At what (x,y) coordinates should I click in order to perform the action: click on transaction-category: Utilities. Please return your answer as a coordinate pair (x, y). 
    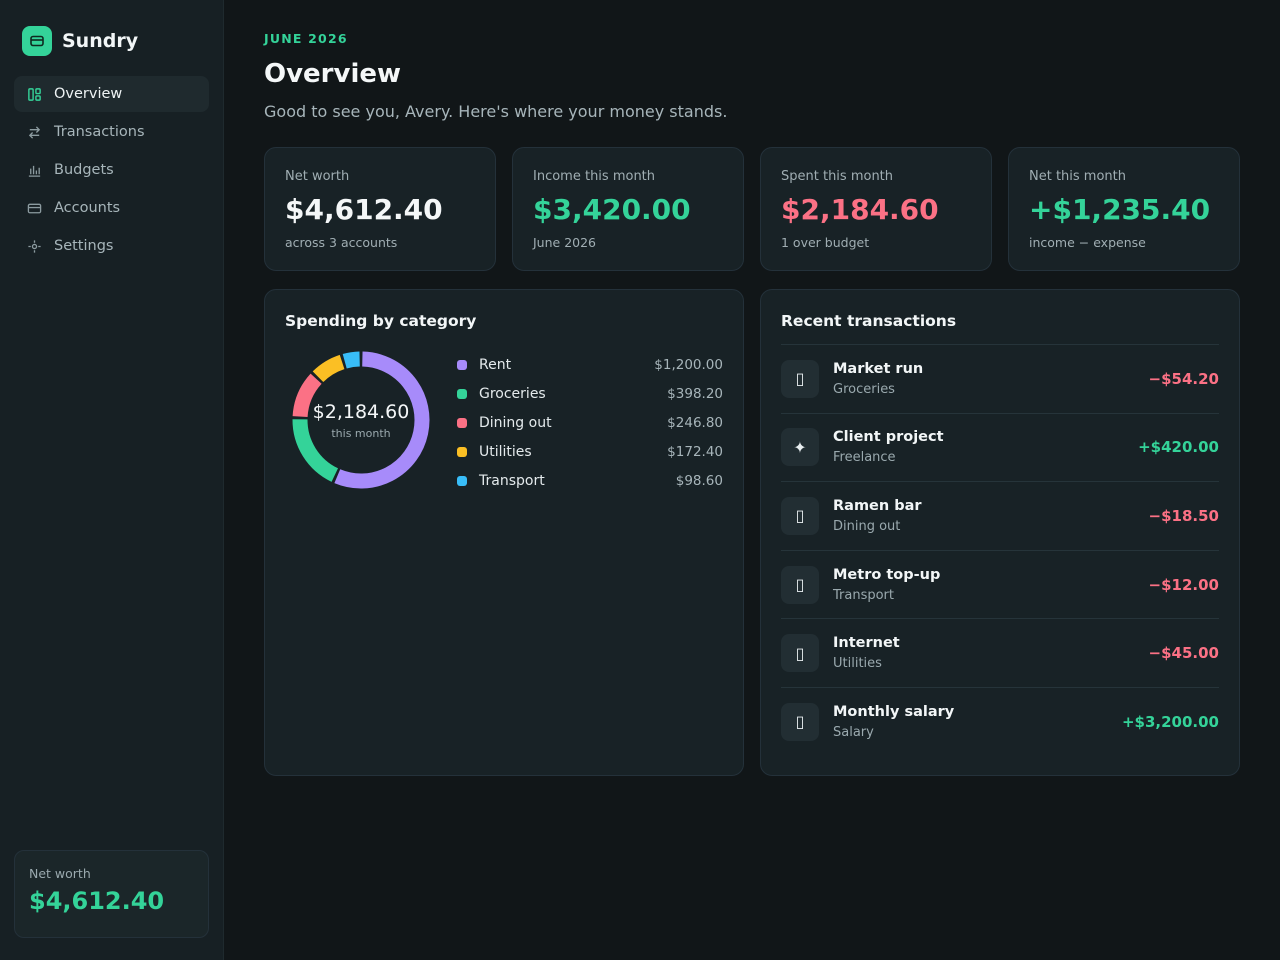
    Looking at the image, I should click on (857, 664).